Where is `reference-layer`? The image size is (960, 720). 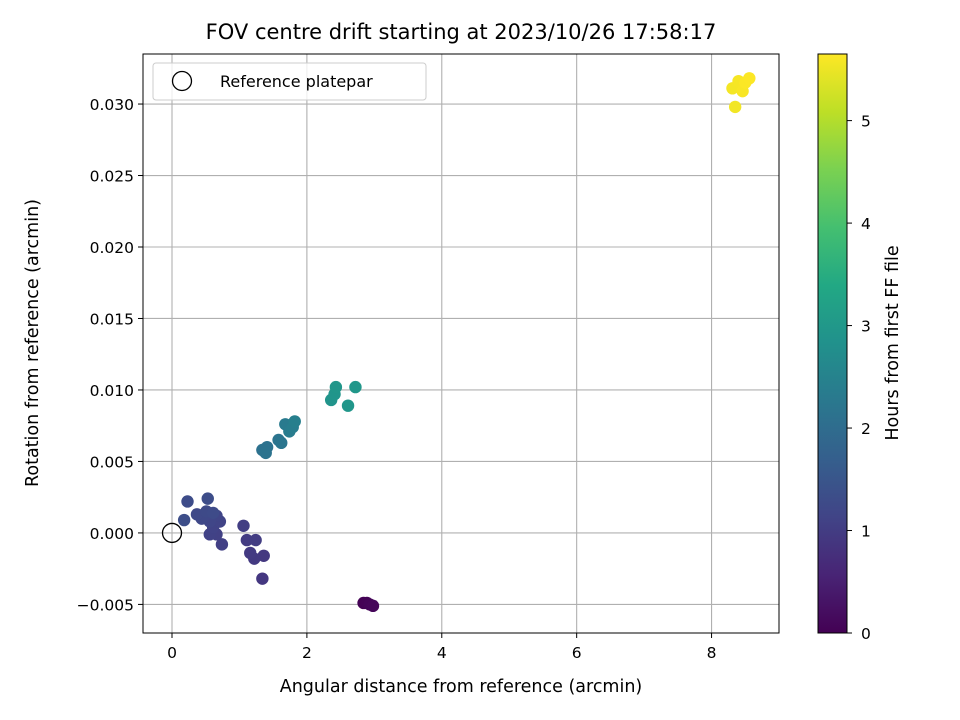 reference-layer is located at coordinates (172, 533).